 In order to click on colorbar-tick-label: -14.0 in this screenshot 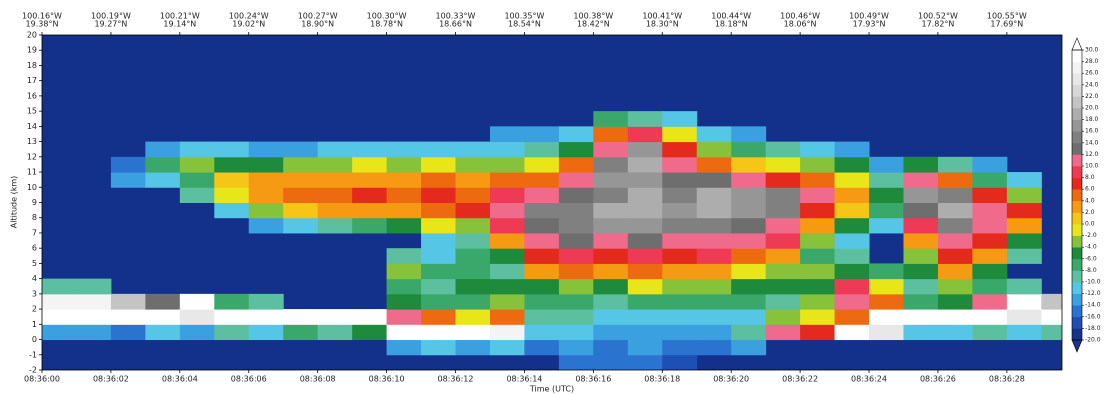, I will do `click(1093, 305)`.